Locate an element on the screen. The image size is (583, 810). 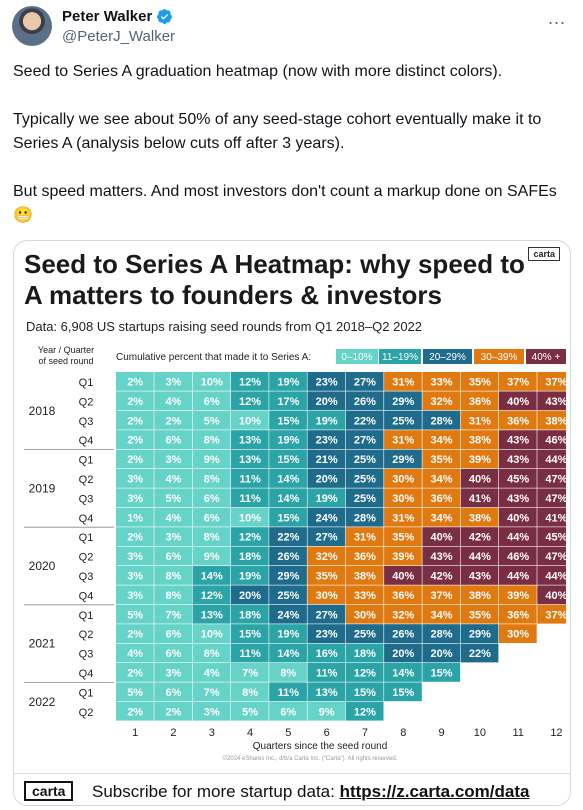
heatmap-cell-value: 10% is located at coordinates (250, 518).